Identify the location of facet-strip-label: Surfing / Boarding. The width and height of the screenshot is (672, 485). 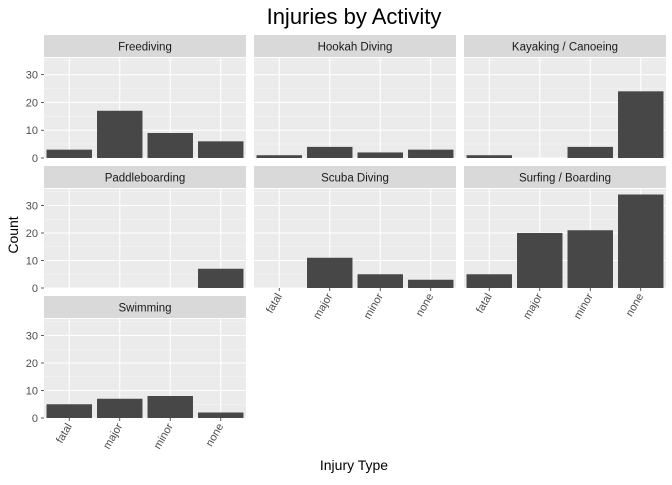
(565, 179).